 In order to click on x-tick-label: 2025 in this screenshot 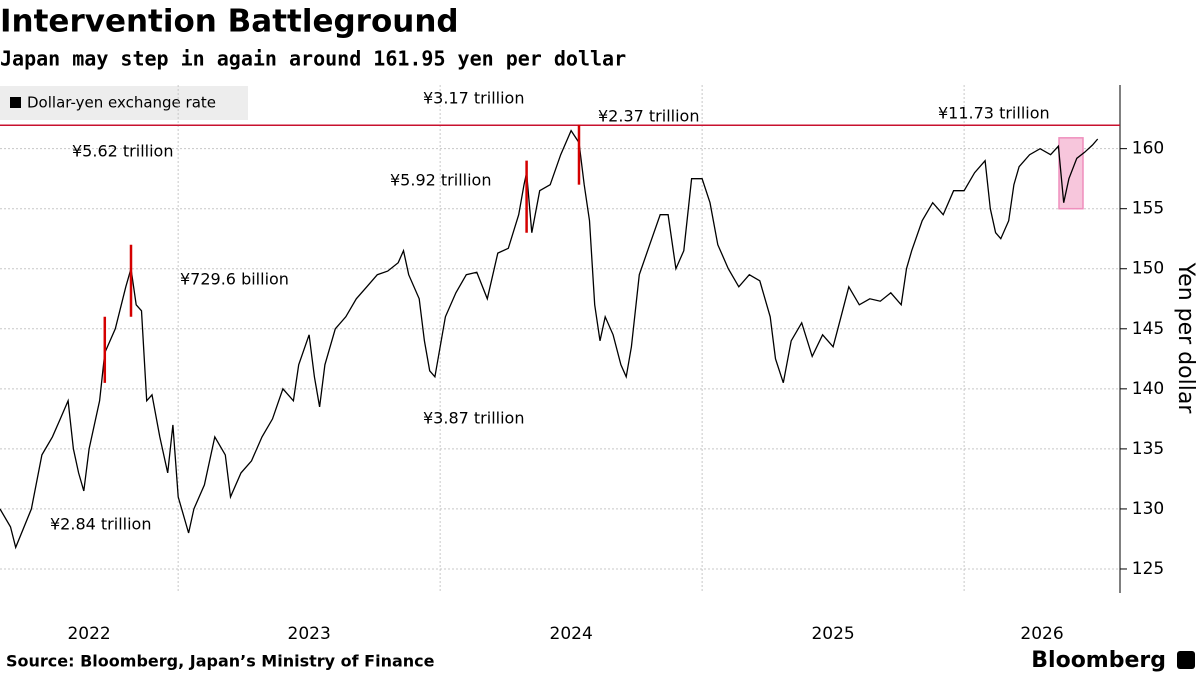, I will do `click(832, 634)`.